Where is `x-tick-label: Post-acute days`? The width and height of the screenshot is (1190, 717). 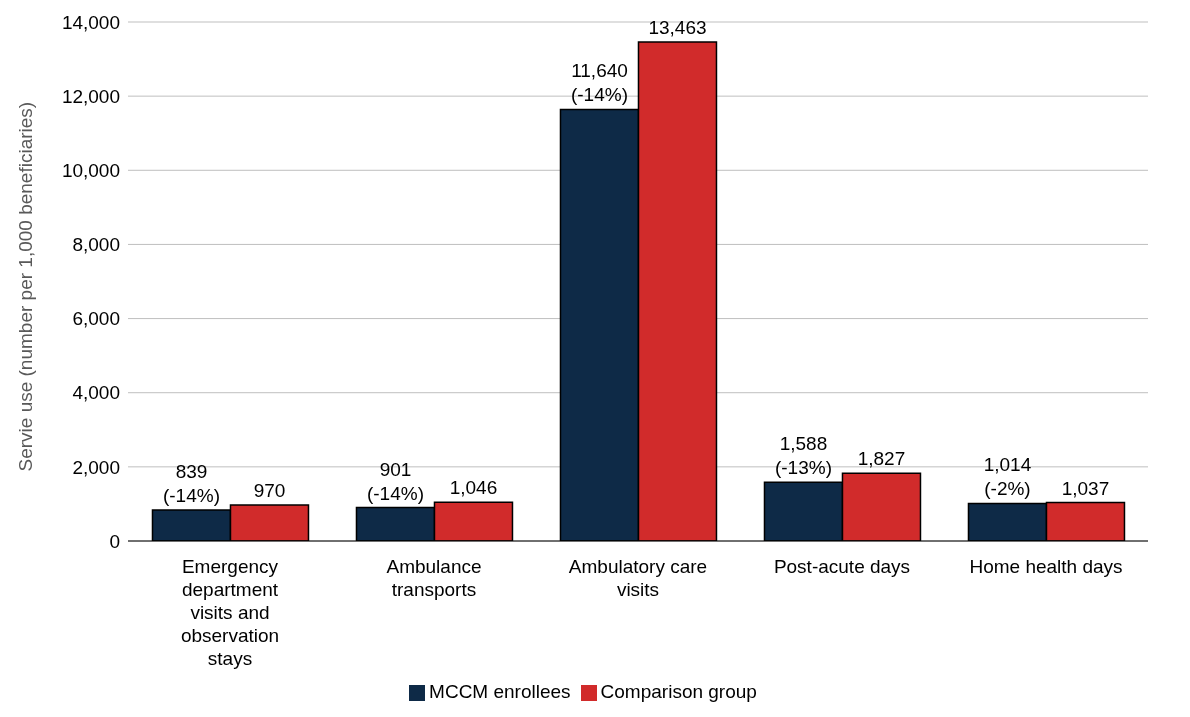 x-tick-label: Post-acute days is located at coordinates (842, 566).